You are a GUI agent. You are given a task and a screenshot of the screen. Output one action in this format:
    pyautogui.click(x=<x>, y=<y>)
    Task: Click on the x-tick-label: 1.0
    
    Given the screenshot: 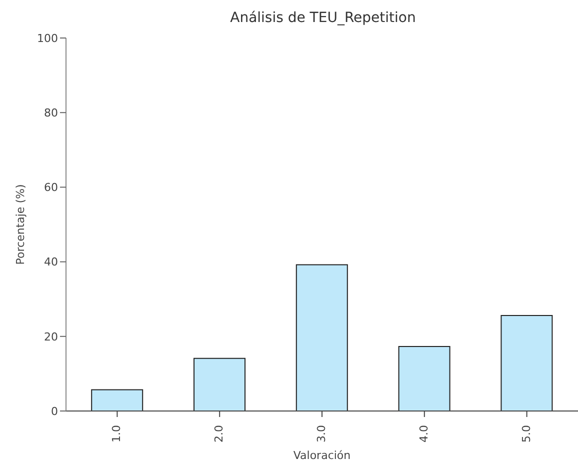 What is the action you would take?
    pyautogui.click(x=117, y=433)
    